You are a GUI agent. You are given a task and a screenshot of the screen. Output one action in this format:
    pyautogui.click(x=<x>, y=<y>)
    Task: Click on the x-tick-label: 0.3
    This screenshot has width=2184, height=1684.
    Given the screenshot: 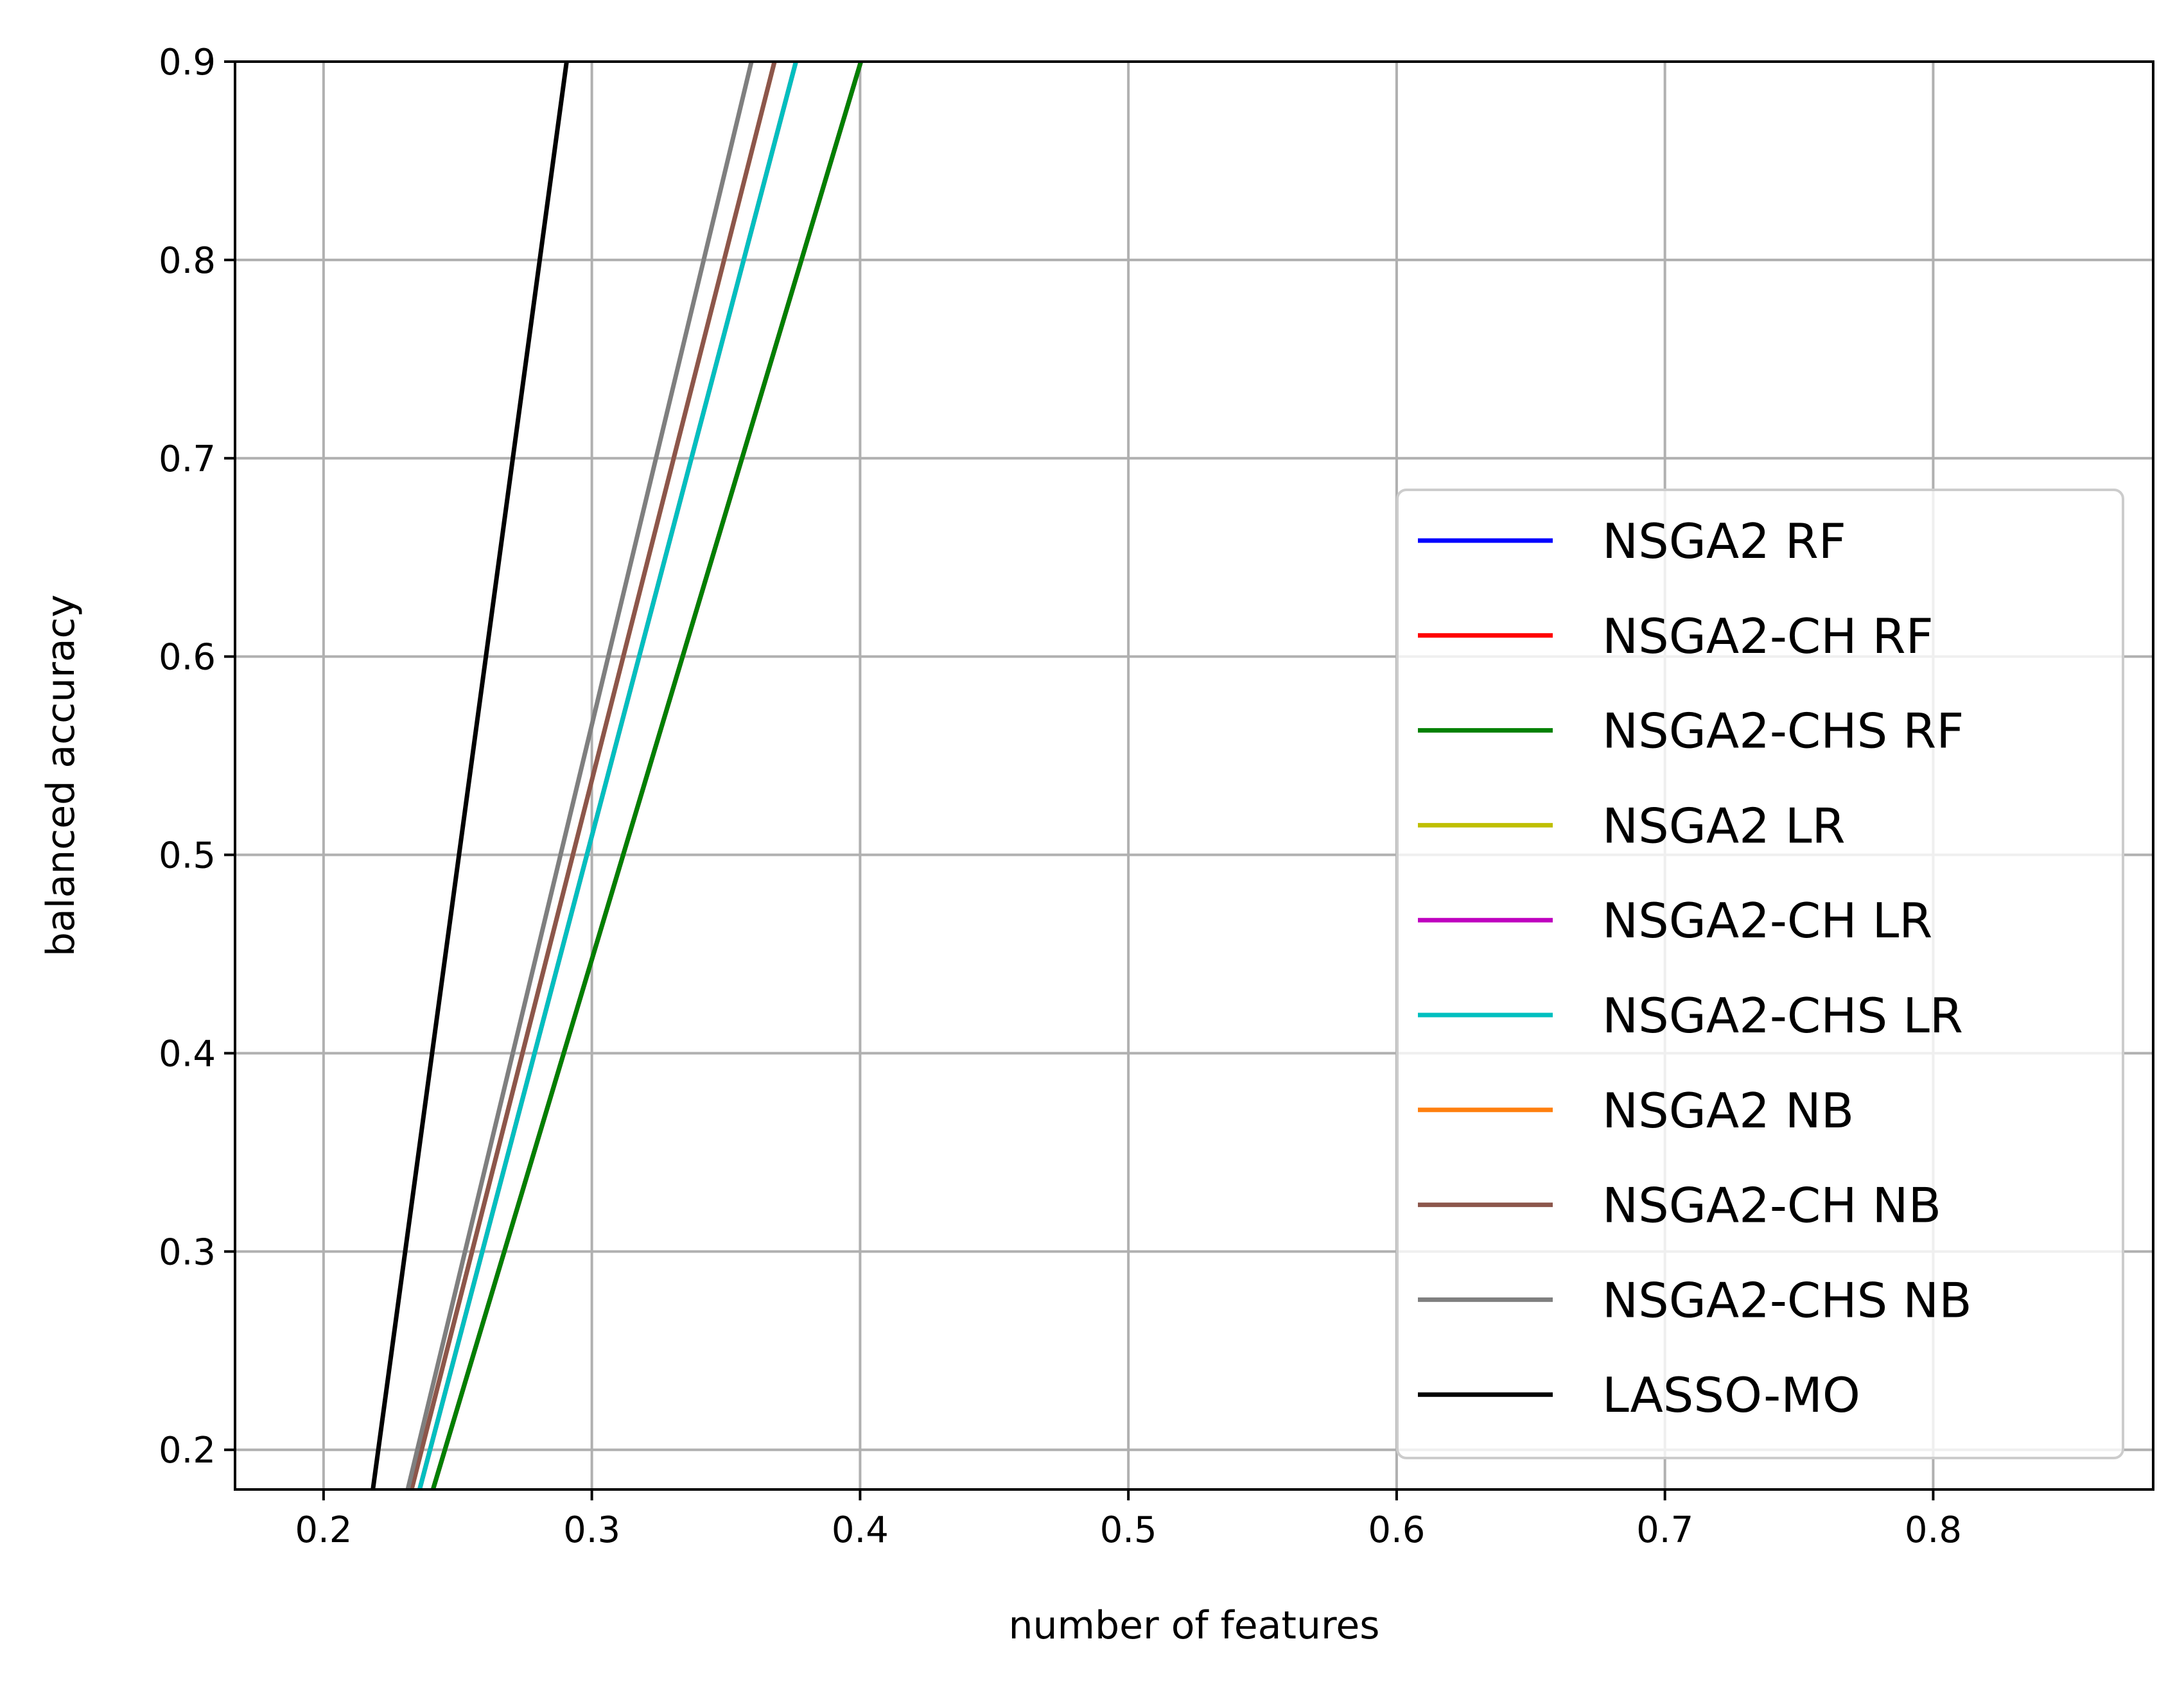 What is the action you would take?
    pyautogui.click(x=591, y=1530)
    